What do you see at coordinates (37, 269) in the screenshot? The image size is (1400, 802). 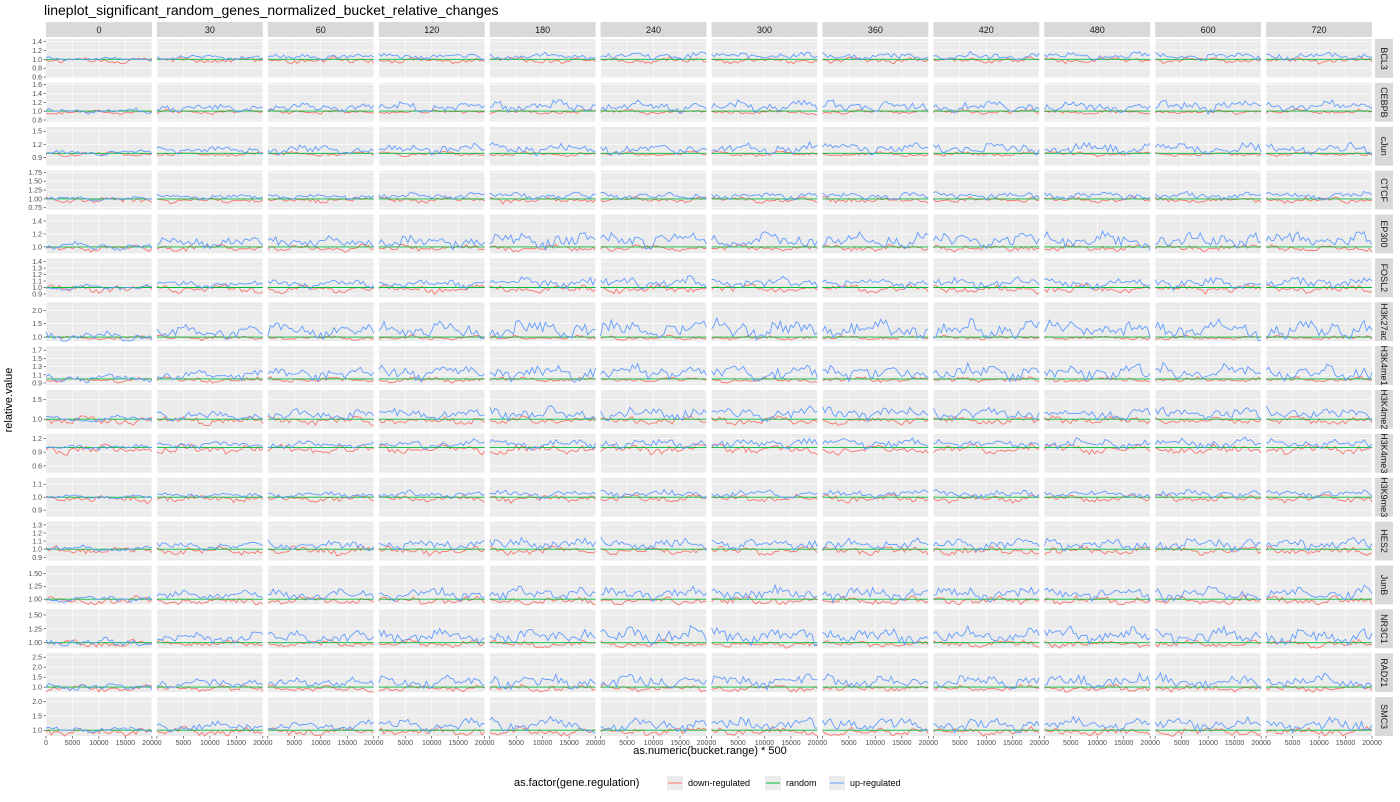 I see `y-tick-label: 1.3` at bounding box center [37, 269].